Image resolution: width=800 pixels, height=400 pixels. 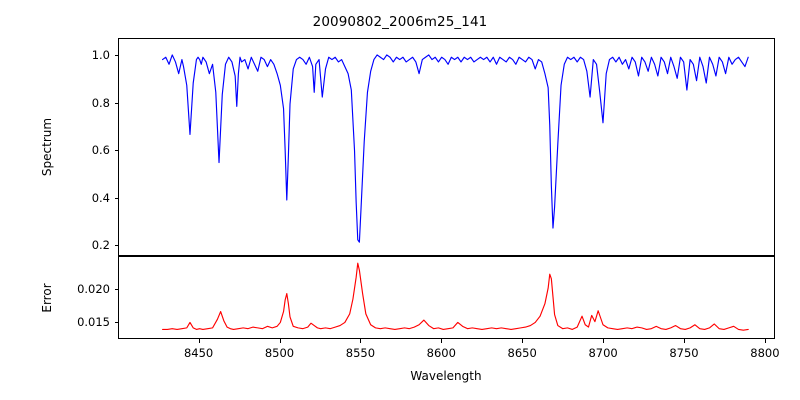 What do you see at coordinates (684, 353) in the screenshot?
I see `xtick-label-7: 8750` at bounding box center [684, 353].